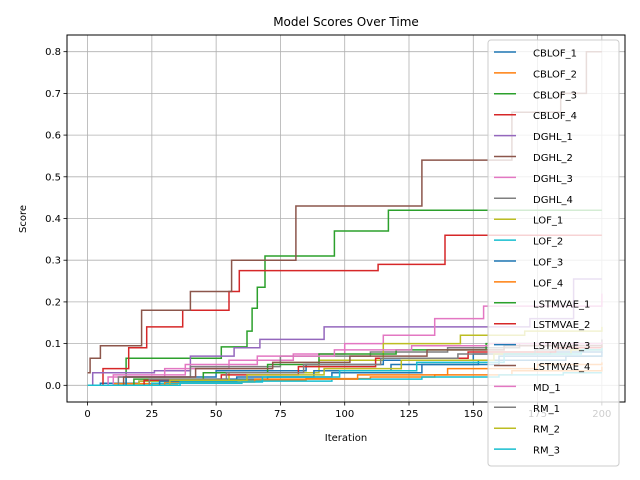 This screenshot has width=640, height=480. I want to click on legend-label: LOF_2, so click(548, 242).